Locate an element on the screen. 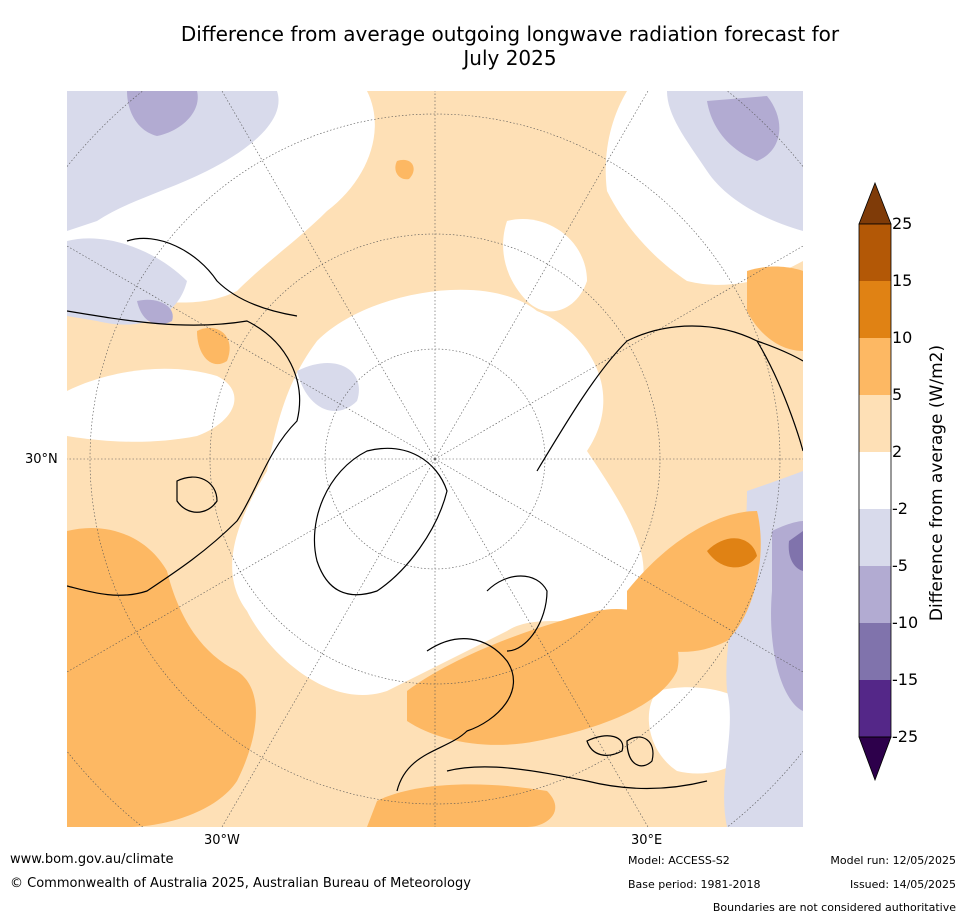  colorbar-tick: 15 is located at coordinates (902, 280).